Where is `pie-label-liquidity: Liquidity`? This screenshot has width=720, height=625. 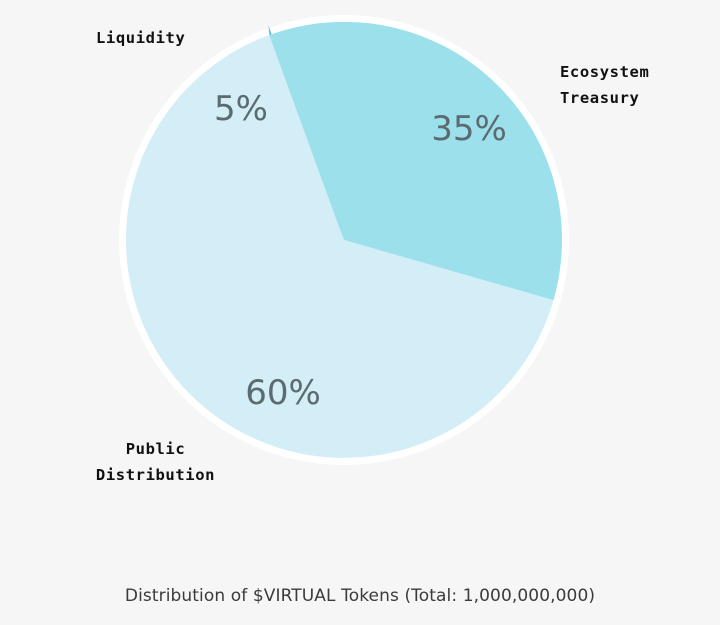 pie-label-liquidity: Liquidity is located at coordinates (141, 38).